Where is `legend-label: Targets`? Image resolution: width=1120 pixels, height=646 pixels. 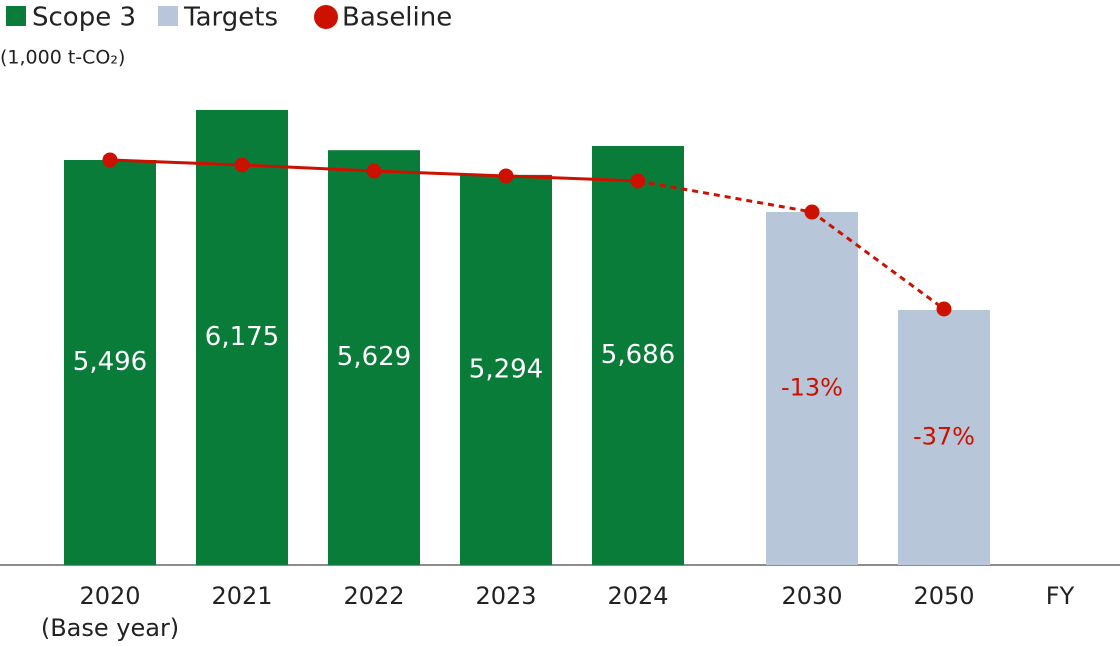 legend-label: Targets is located at coordinates (230, 18).